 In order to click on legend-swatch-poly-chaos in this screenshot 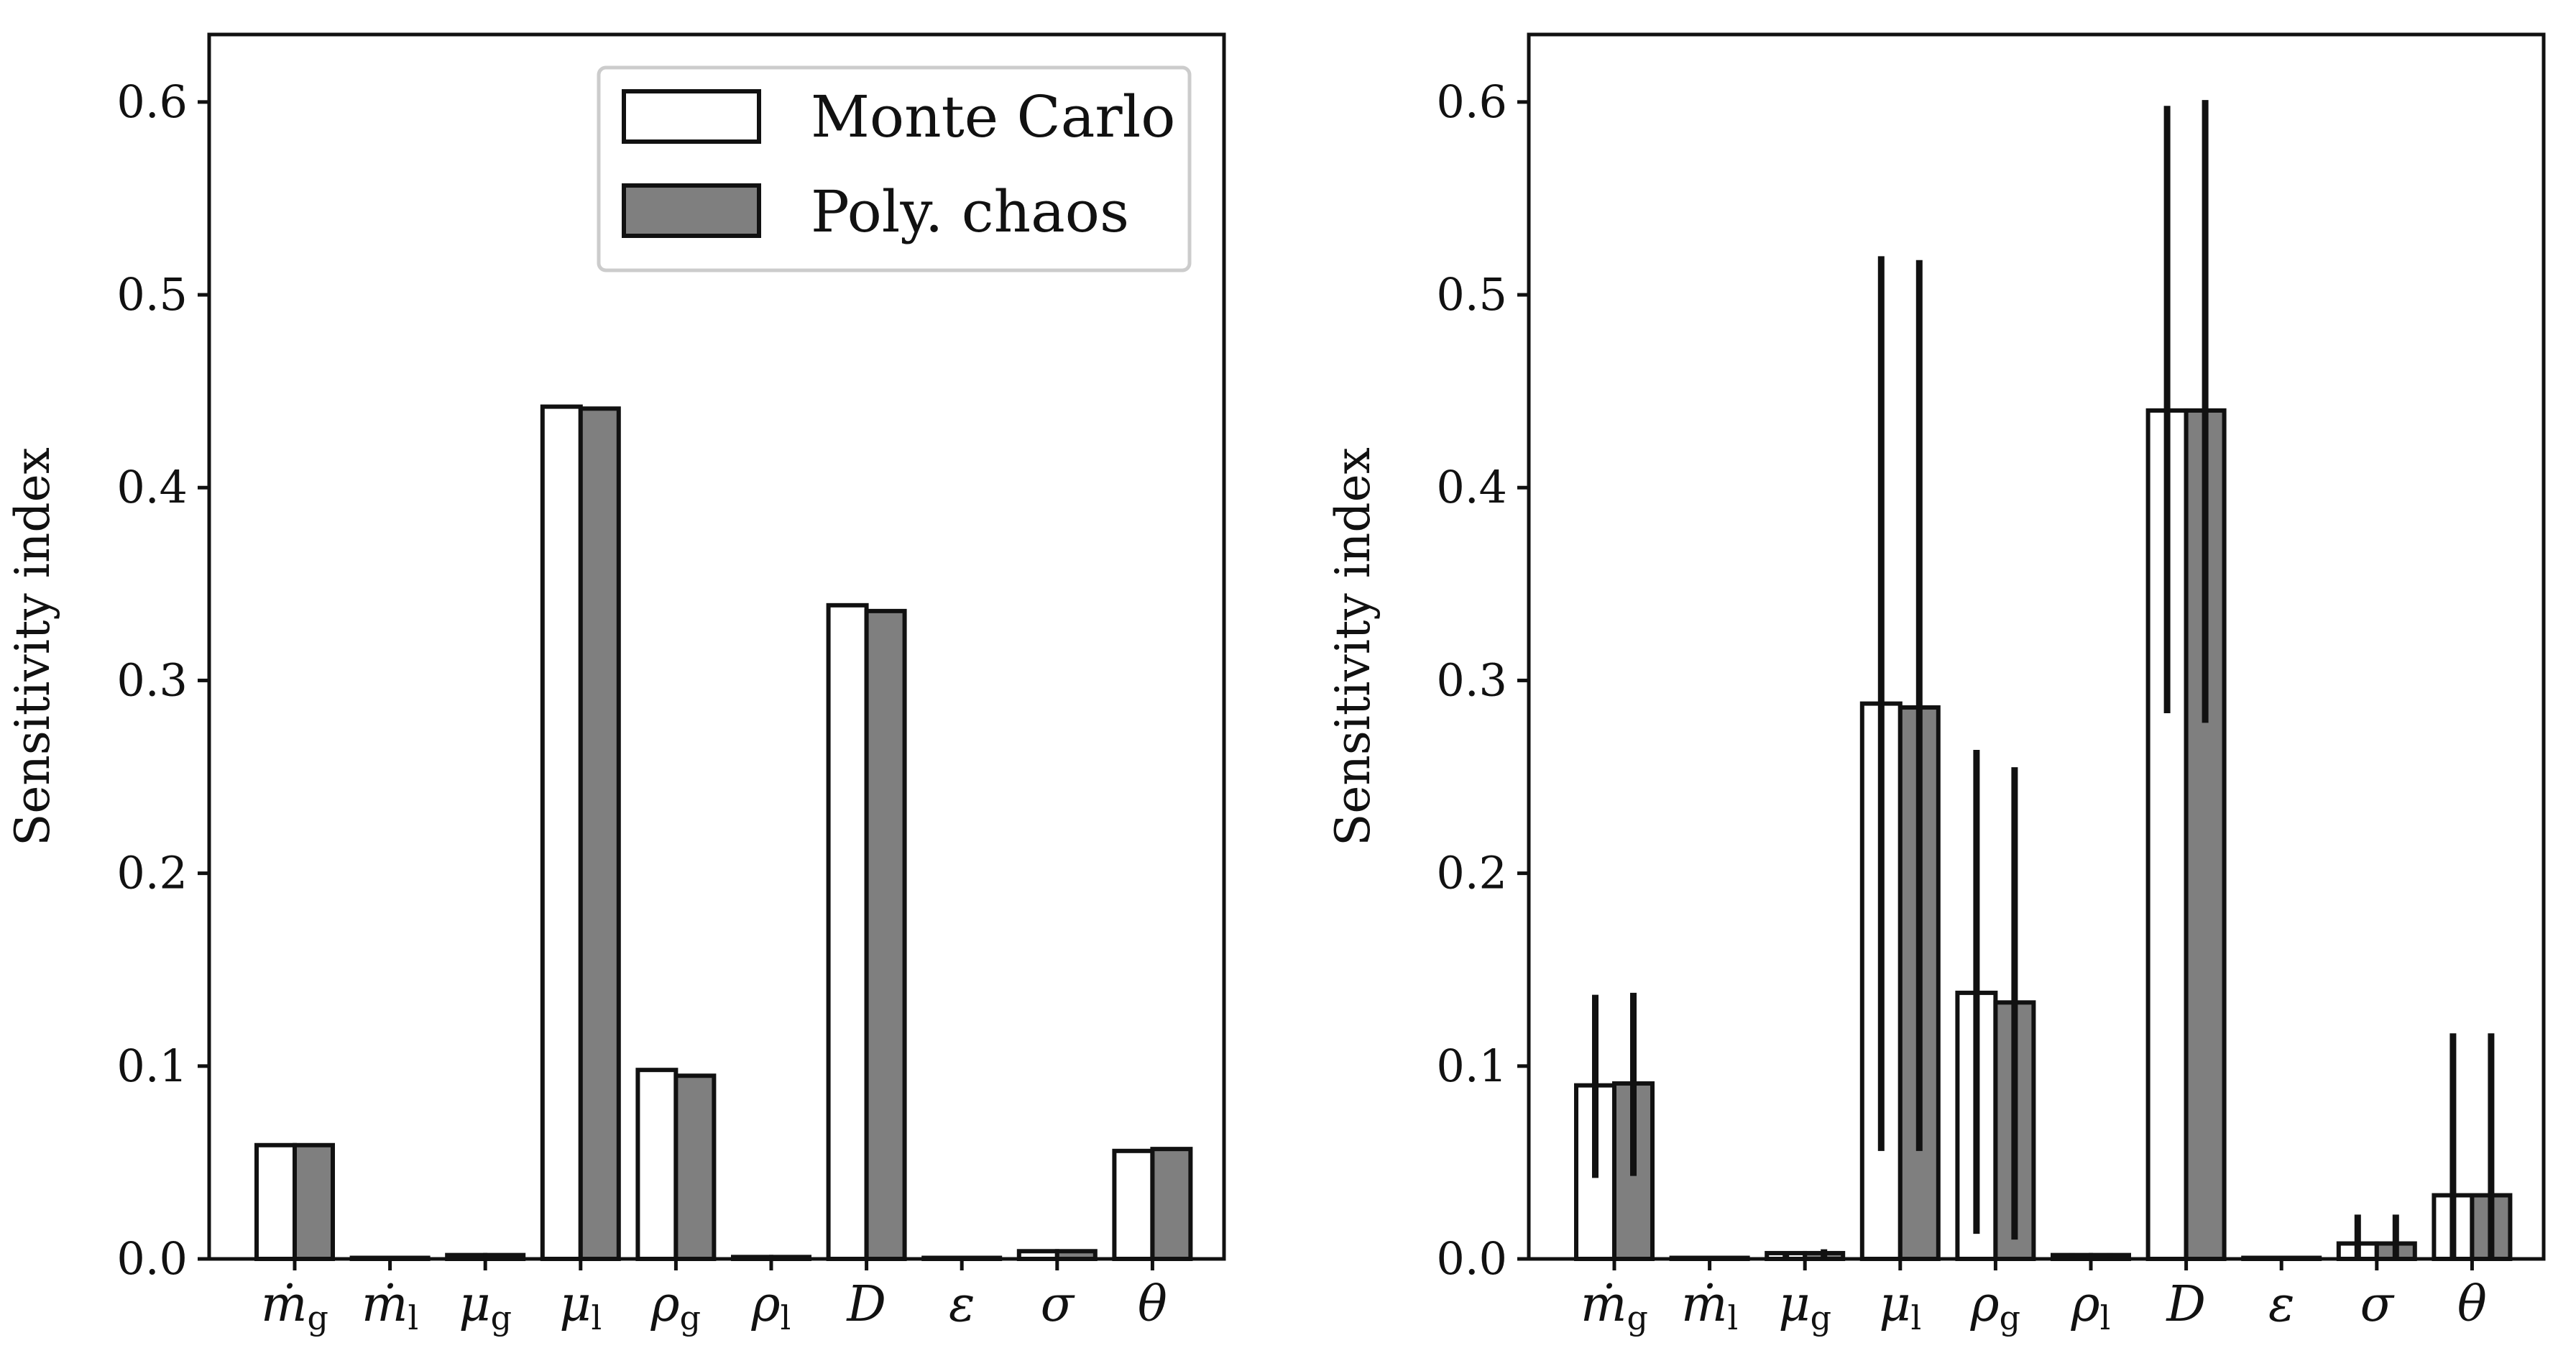, I will do `click(691, 211)`.